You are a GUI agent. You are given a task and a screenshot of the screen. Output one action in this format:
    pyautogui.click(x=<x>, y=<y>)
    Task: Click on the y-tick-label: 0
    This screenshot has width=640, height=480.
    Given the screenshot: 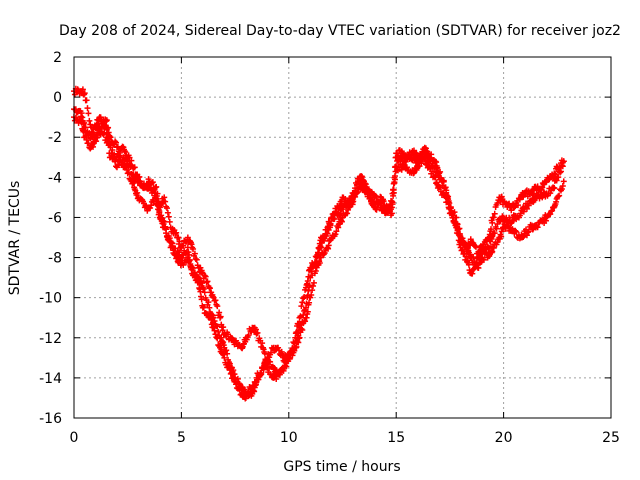 What is the action you would take?
    pyautogui.click(x=57, y=98)
    